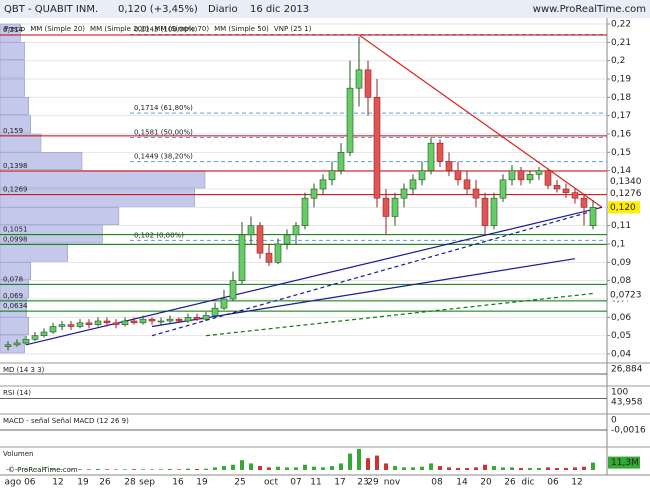 The height and width of the screenshot is (490, 650). I want to click on y-tick-label: 0,17, so click(621, 116).